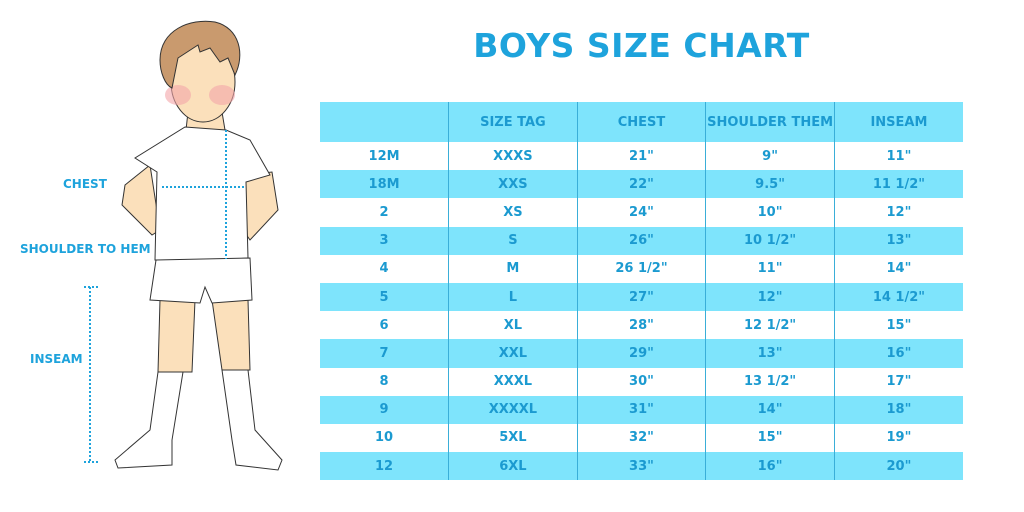  I want to click on cell-size-tag: XXXXL, so click(513, 409).